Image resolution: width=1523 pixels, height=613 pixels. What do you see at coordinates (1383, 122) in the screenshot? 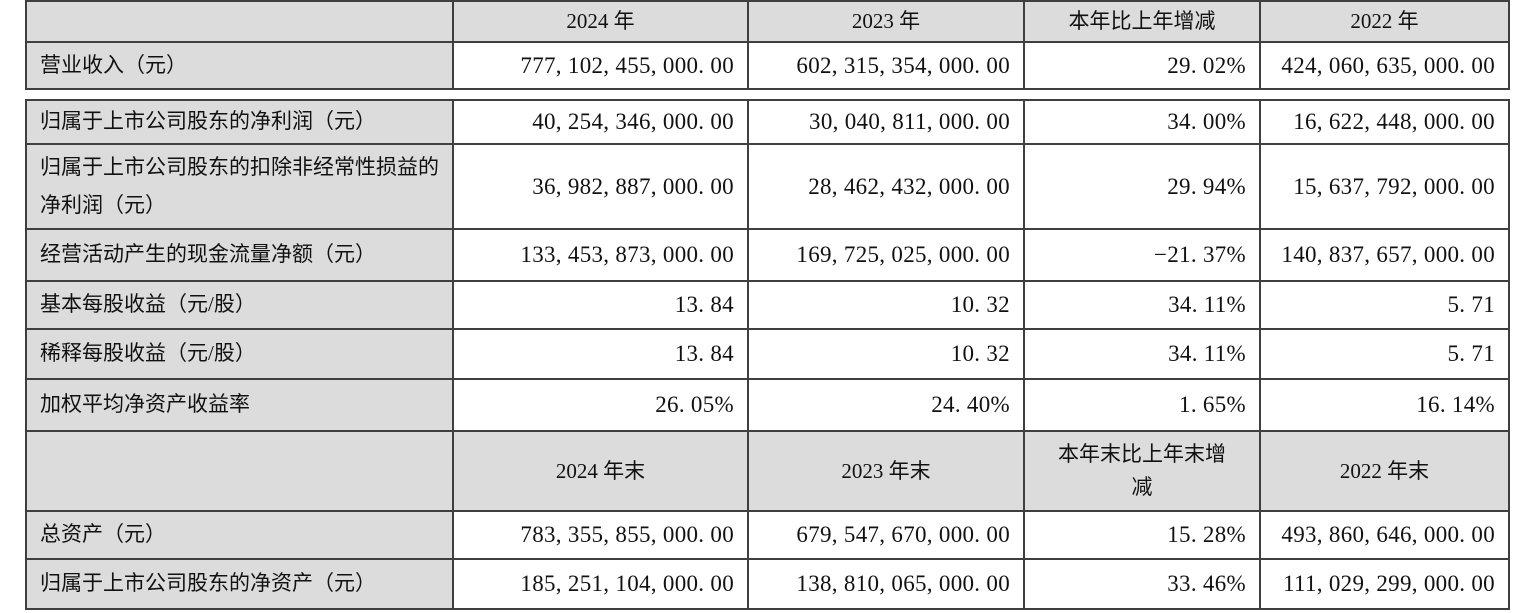
I see `value-2022: 16, 622, 448, 000. 00` at bounding box center [1383, 122].